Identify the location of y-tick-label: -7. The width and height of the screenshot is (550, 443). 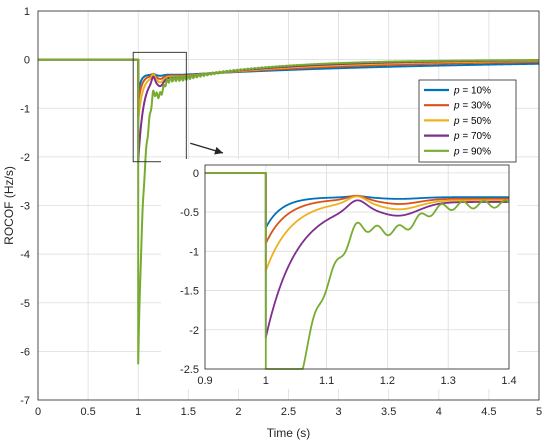
(25, 401).